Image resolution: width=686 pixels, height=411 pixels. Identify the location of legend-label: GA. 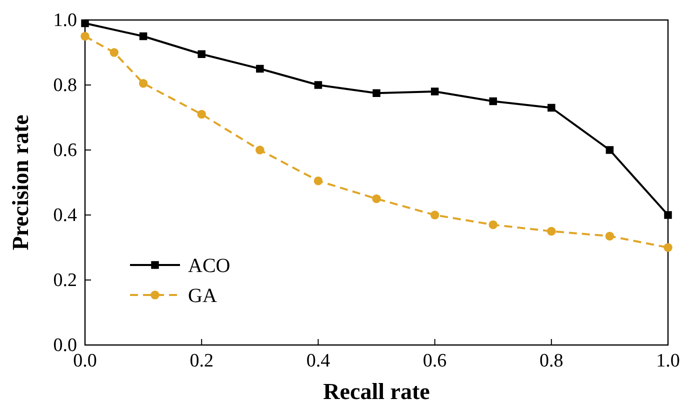
(203, 296).